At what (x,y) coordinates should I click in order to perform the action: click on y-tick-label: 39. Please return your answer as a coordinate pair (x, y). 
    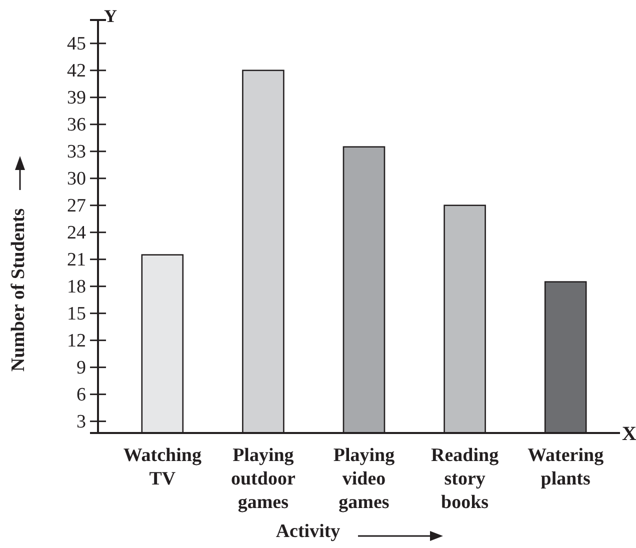
    Looking at the image, I should click on (76, 97).